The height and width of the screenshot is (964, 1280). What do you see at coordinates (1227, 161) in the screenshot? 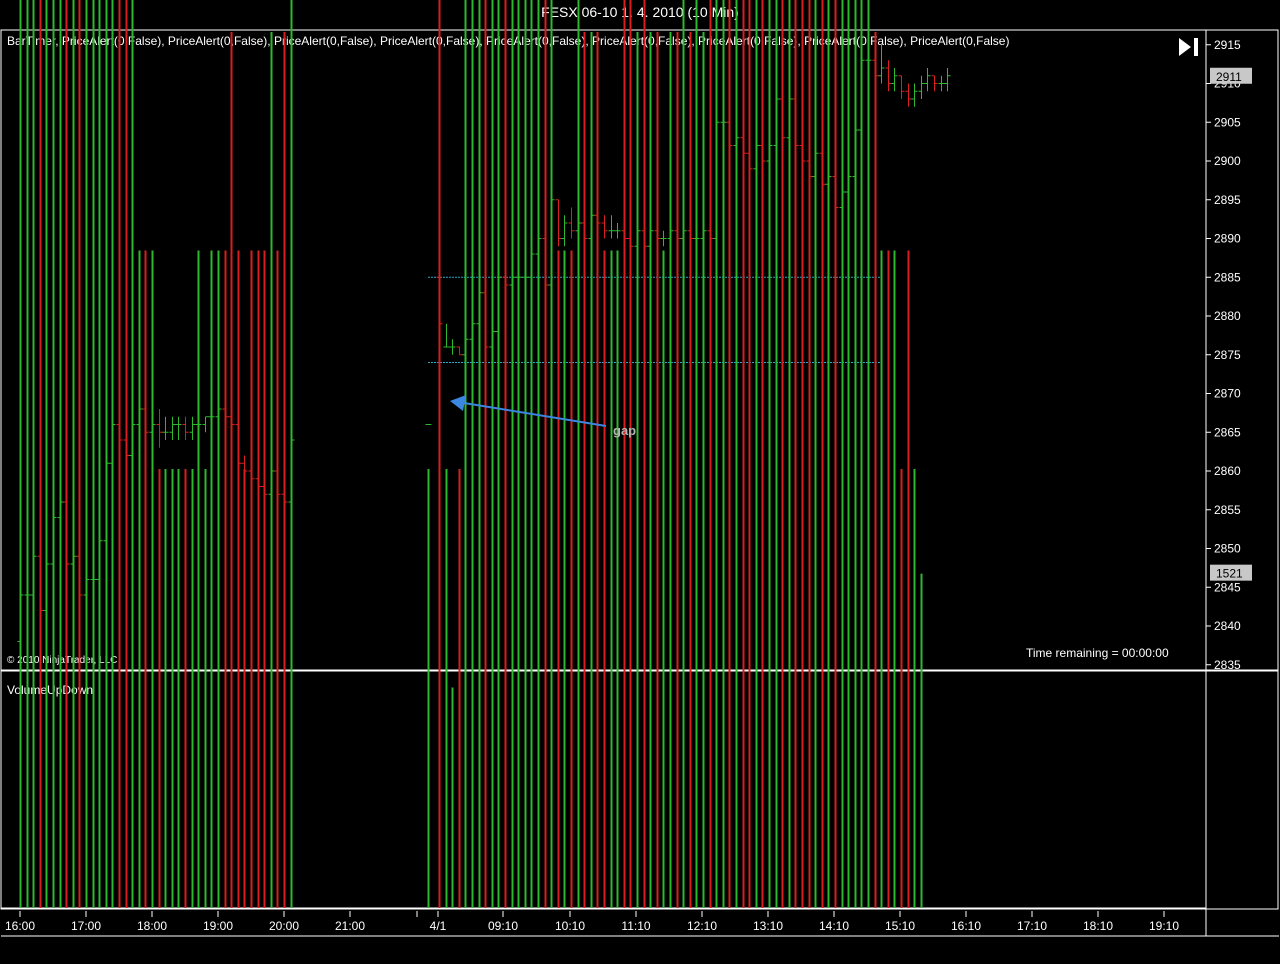
I see `price-tick-label: 2900` at bounding box center [1227, 161].